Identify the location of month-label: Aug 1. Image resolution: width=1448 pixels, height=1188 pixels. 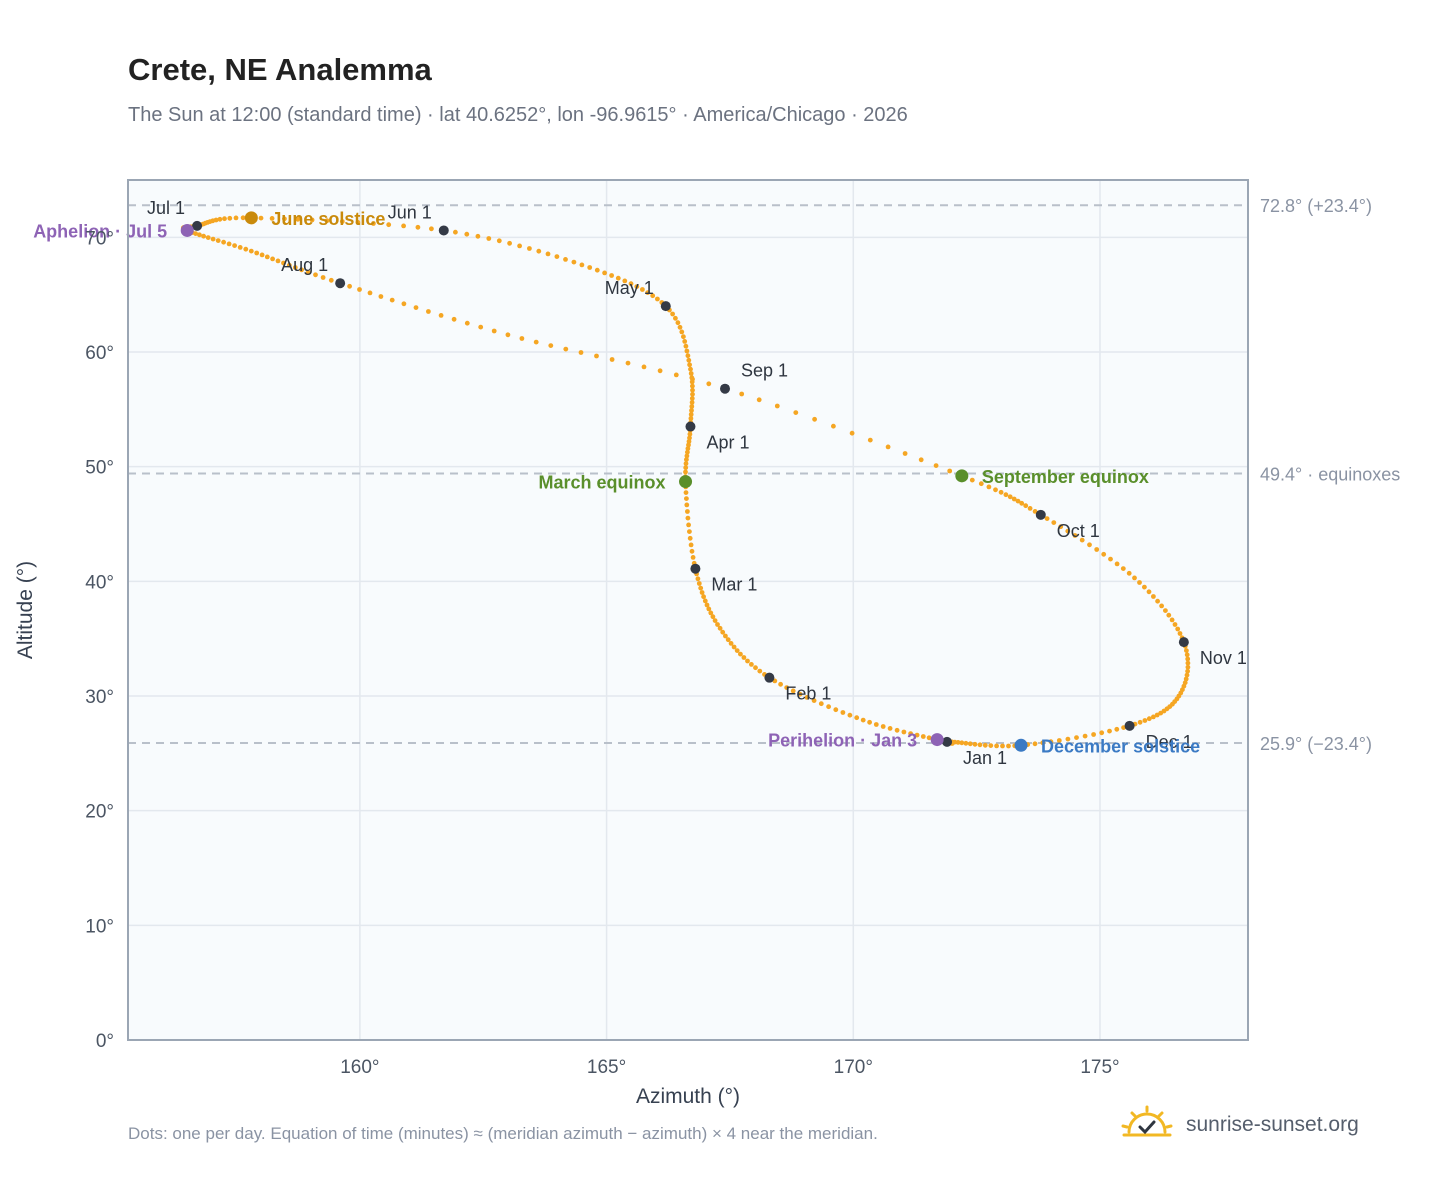
(304, 265).